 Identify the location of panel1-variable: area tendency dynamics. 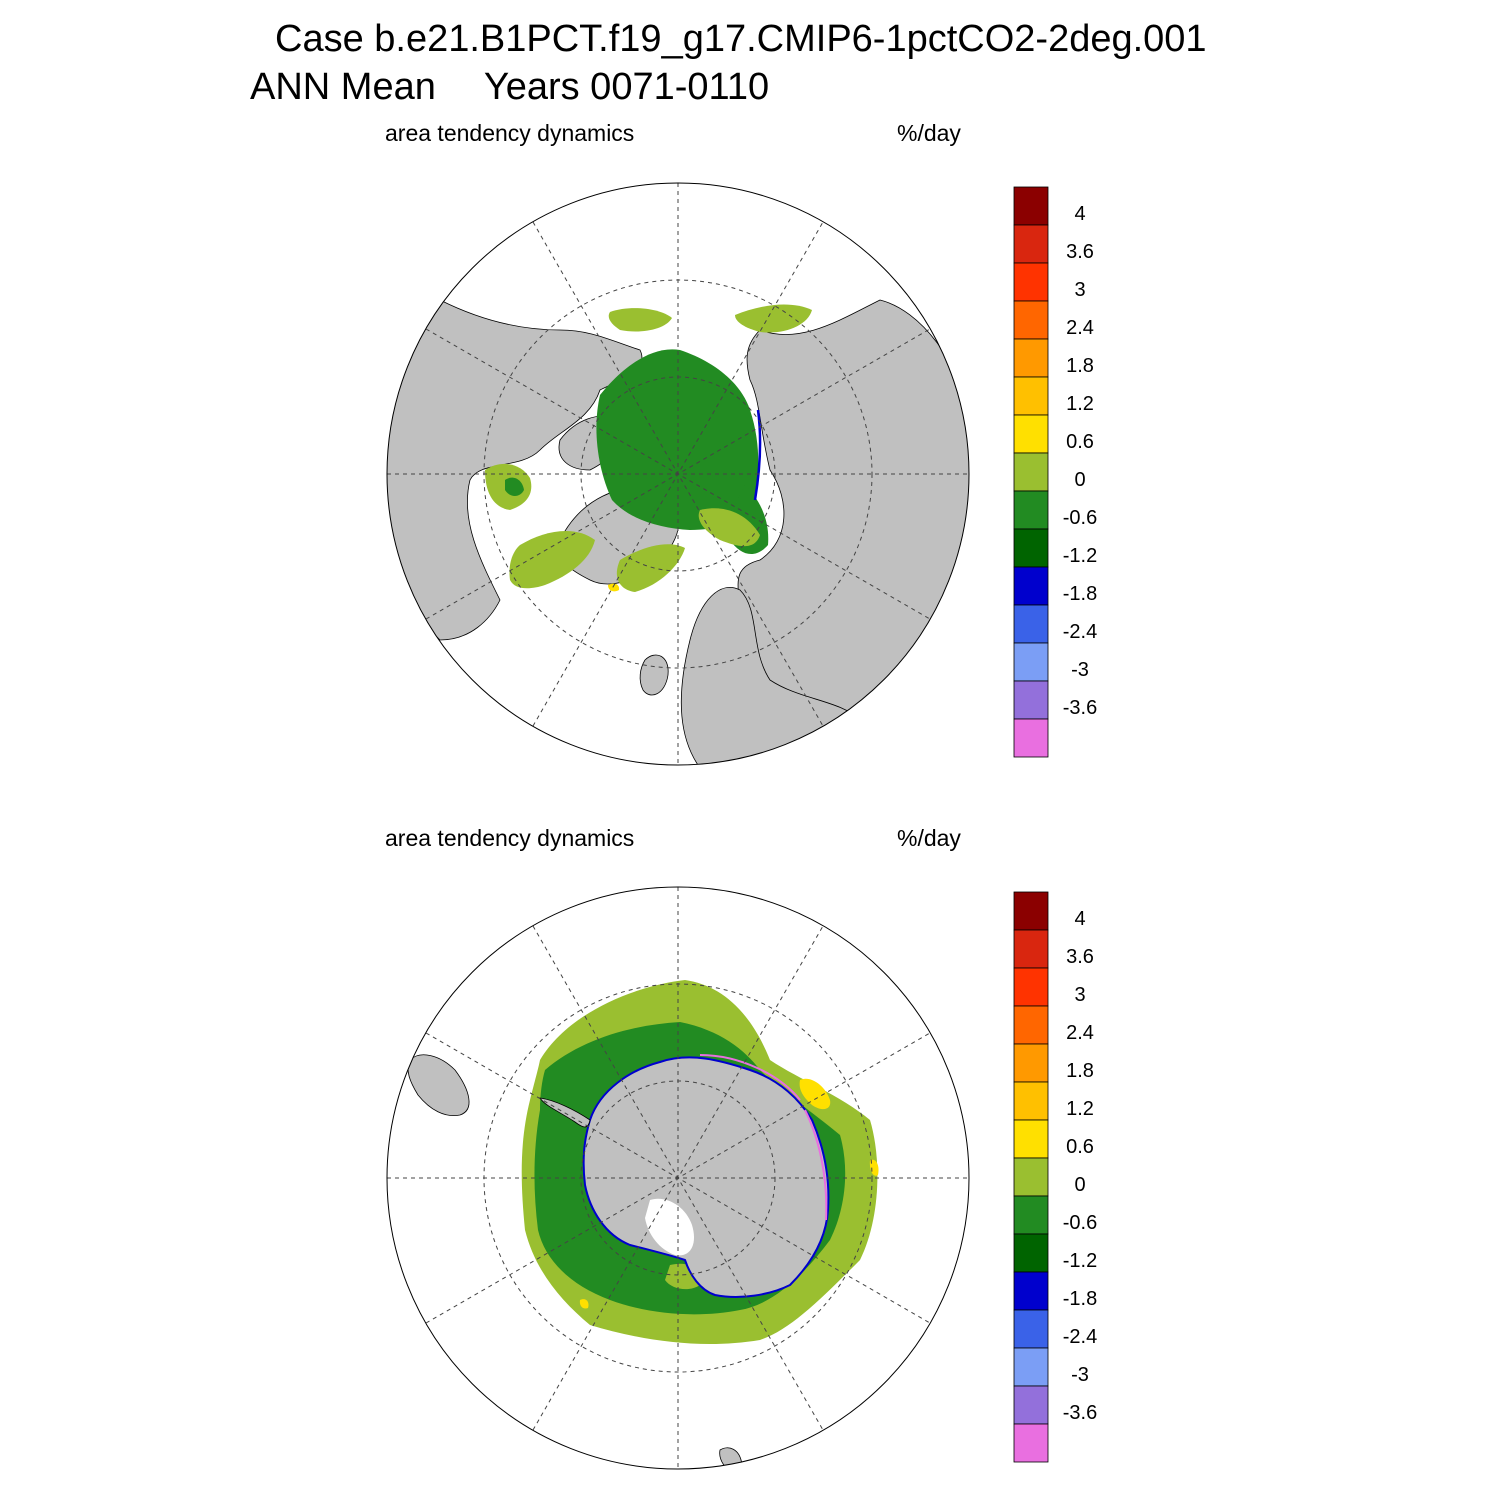
(510, 133).